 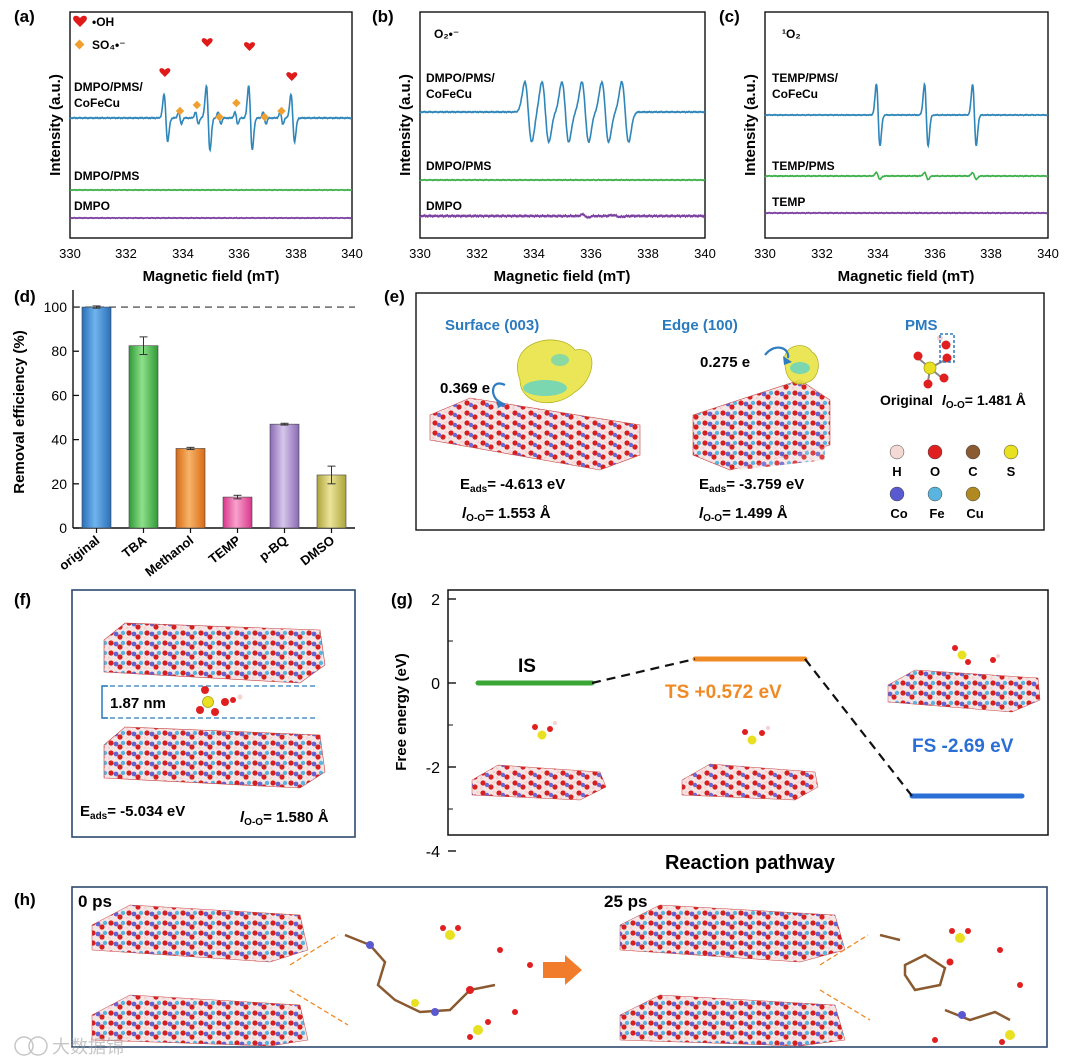 I want to click on y-tick-label: 0, so click(x=63, y=528).